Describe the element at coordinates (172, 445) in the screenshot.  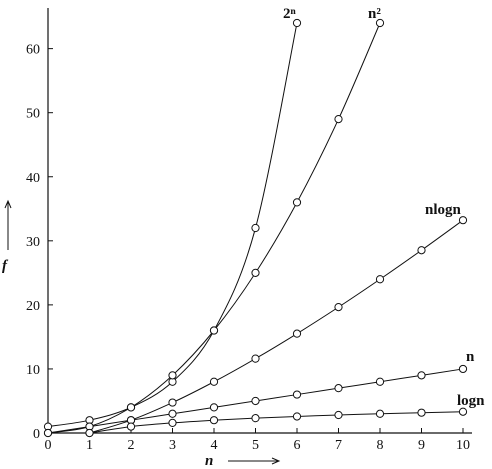
I see `x-tick-label: 3` at that location.